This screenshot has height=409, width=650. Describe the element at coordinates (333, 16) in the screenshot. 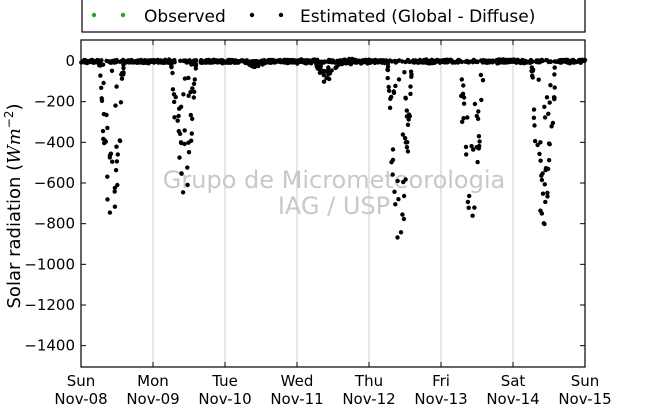

I see `legend-box` at that location.